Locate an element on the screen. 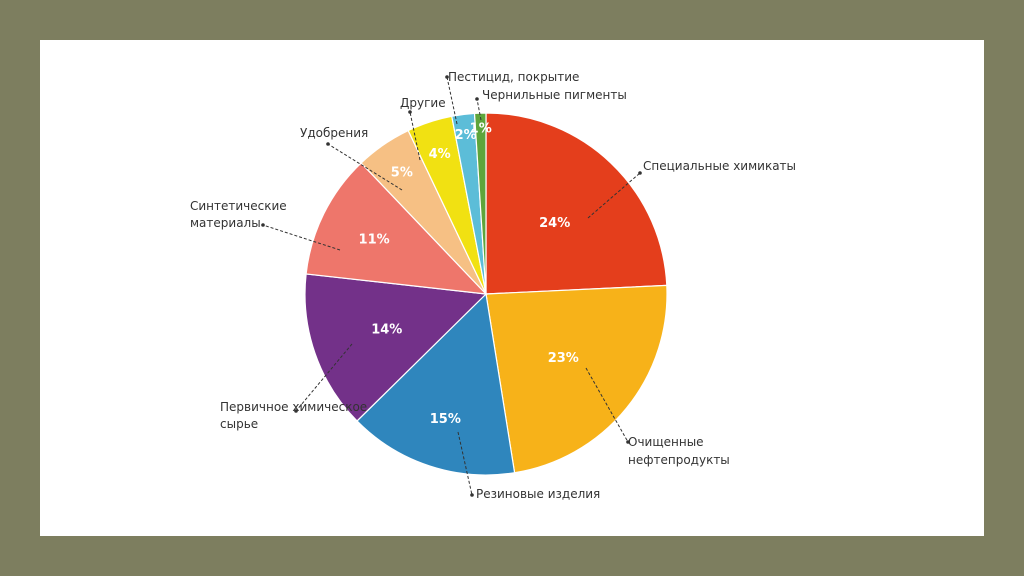  slice-percent-label: 5% is located at coordinates (402, 173).